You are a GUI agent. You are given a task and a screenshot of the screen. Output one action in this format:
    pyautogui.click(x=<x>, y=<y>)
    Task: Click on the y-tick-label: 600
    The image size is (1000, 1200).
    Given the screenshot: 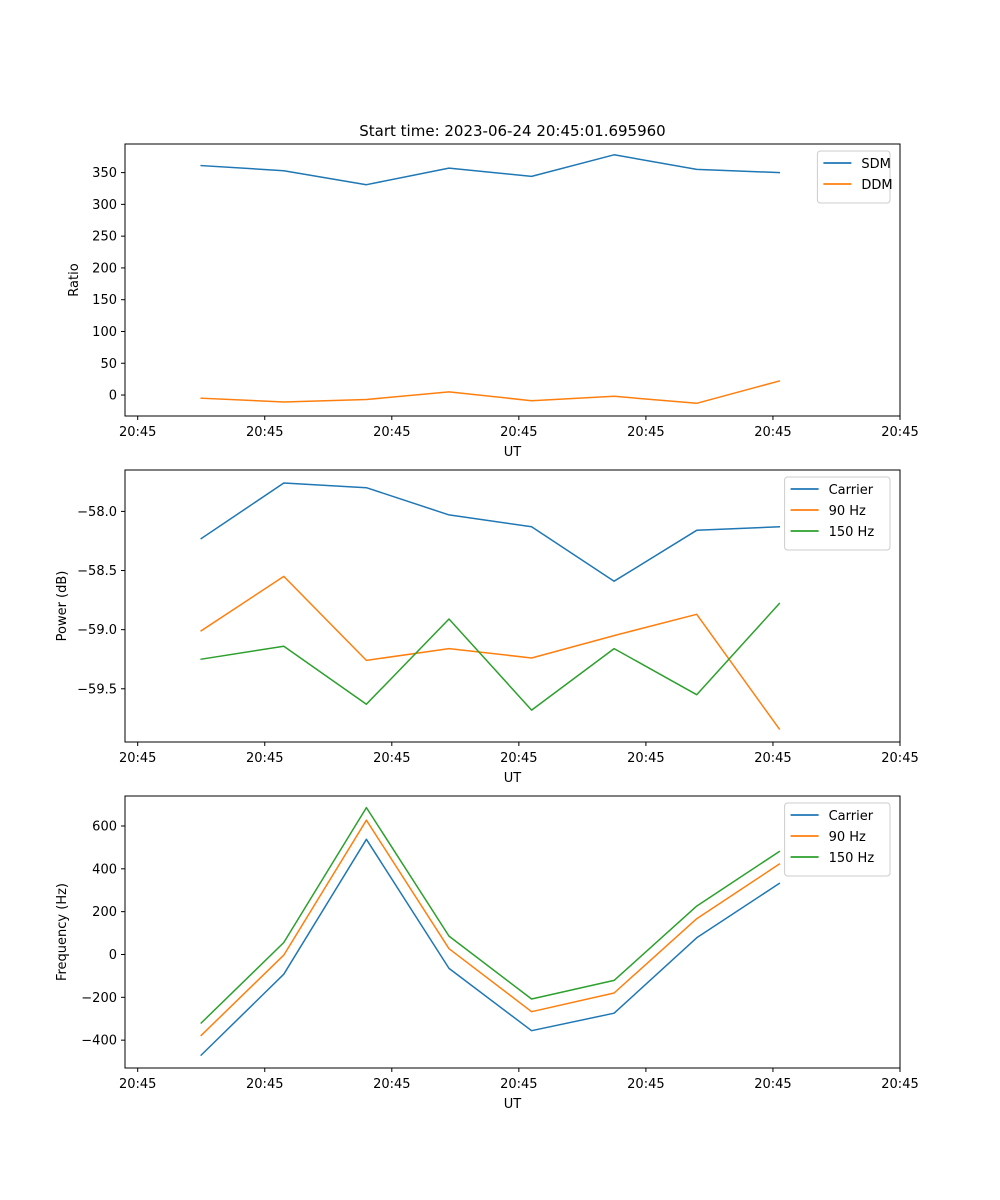 What is the action you would take?
    pyautogui.click(x=104, y=826)
    